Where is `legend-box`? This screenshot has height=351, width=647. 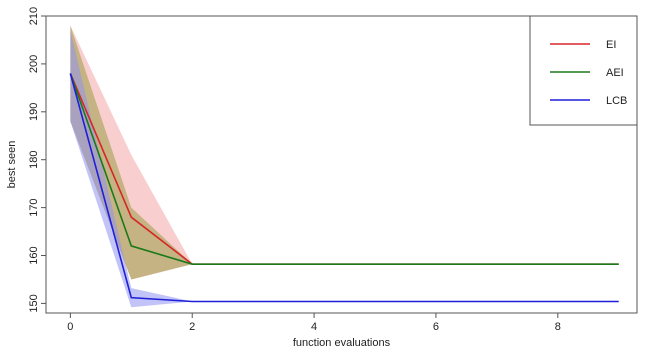 legend-box is located at coordinates (583, 70).